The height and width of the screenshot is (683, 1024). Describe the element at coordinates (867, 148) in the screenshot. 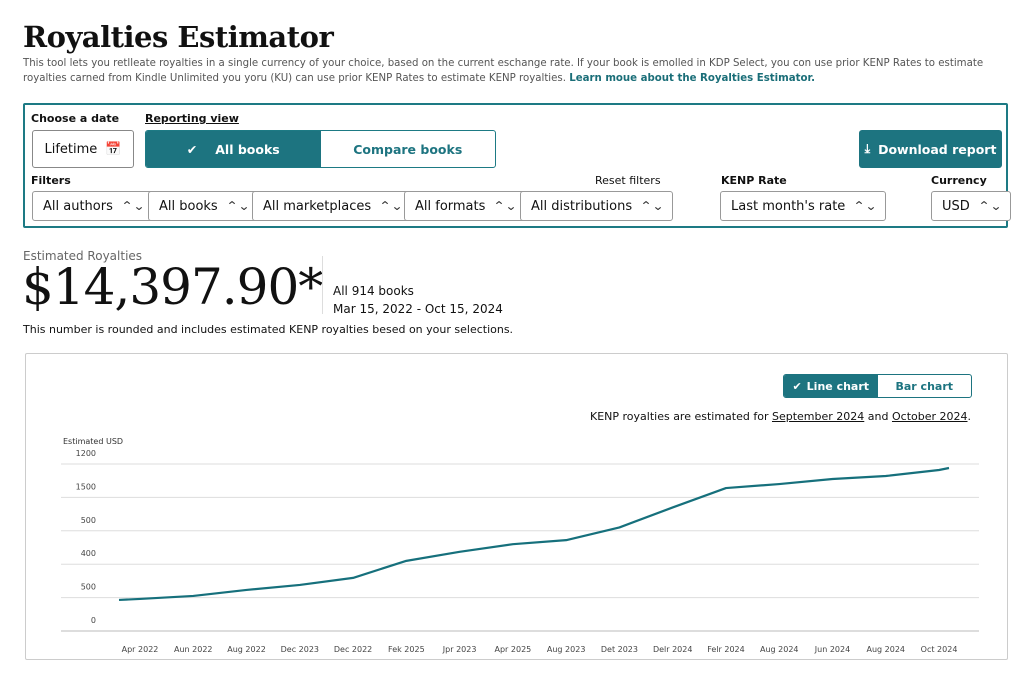

I see `download-icon: ⤓` at that location.